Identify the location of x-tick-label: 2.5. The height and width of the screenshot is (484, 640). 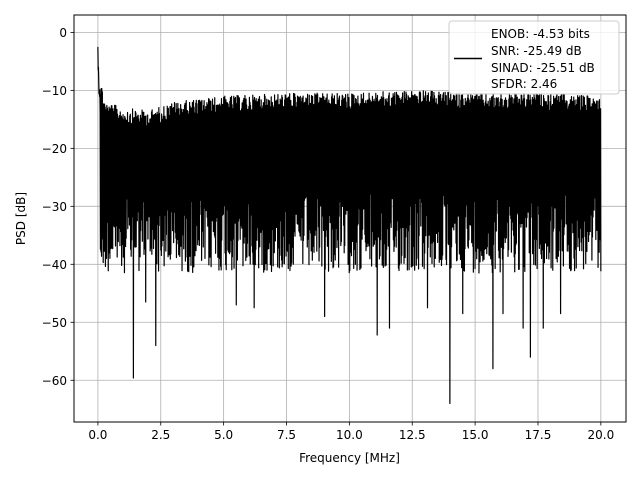
(160, 435).